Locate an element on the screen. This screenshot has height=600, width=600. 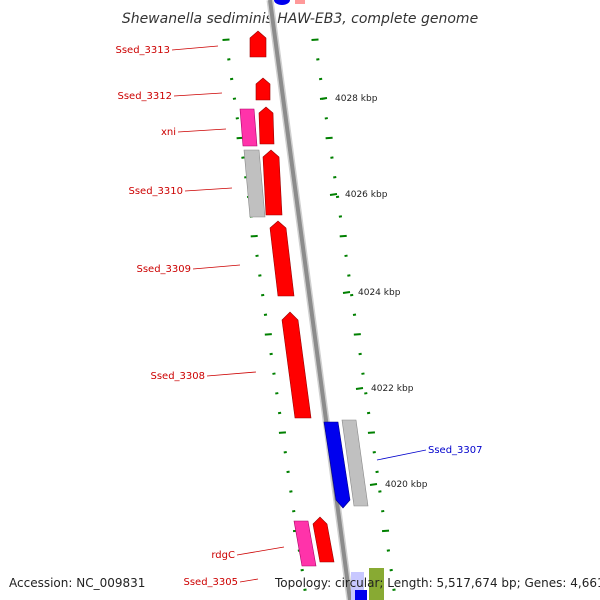
partial-feature-olive is located at coordinates (376, 584).